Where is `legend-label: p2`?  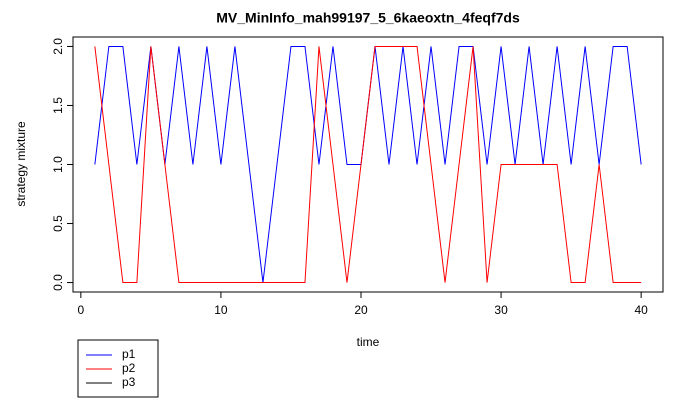
legend-label: p2 is located at coordinates (129, 368).